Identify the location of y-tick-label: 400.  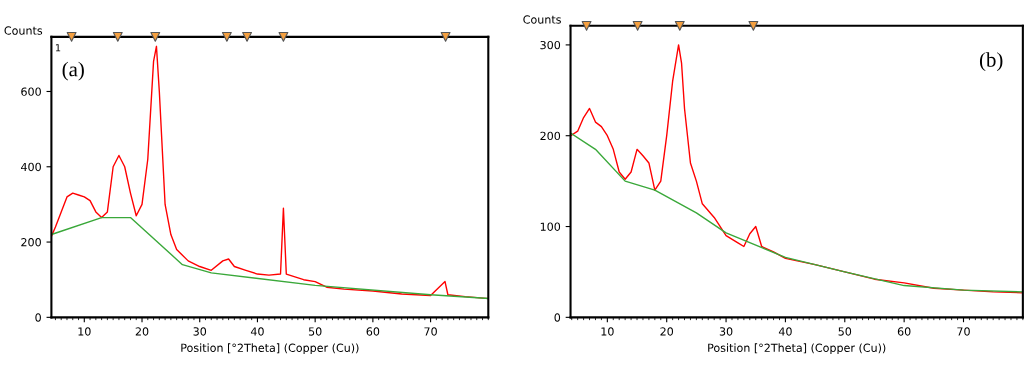
(31, 167).